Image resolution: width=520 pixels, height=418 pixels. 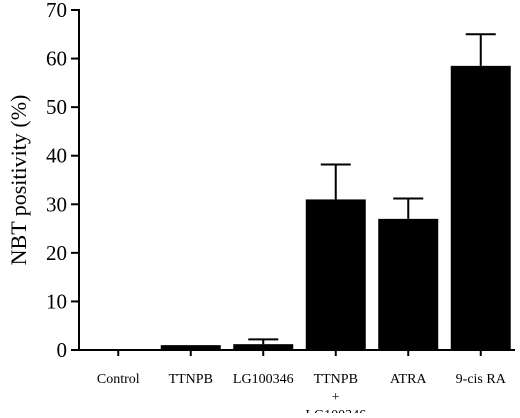 I want to click on y-tick-label: 70, so click(x=56, y=11).